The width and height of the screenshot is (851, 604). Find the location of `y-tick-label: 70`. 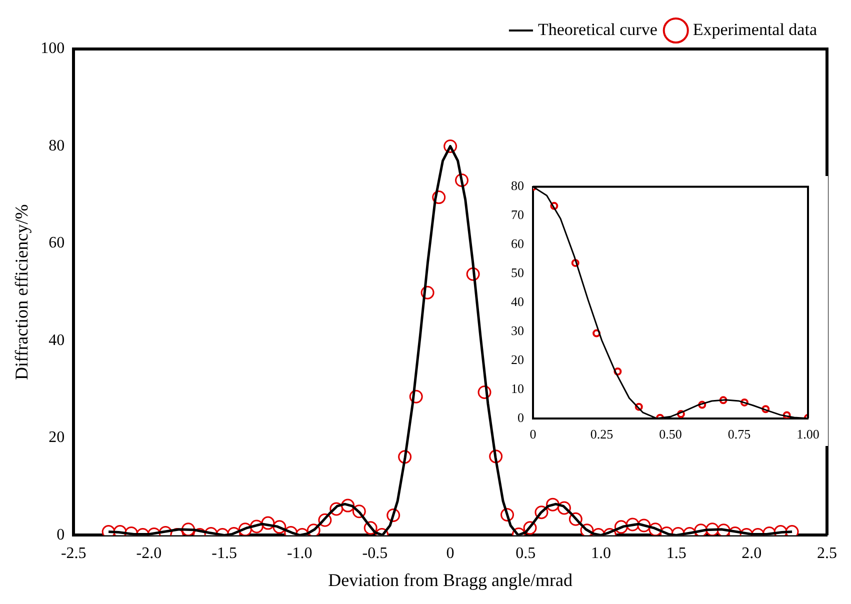

y-tick-label: 70 is located at coordinates (517, 214).